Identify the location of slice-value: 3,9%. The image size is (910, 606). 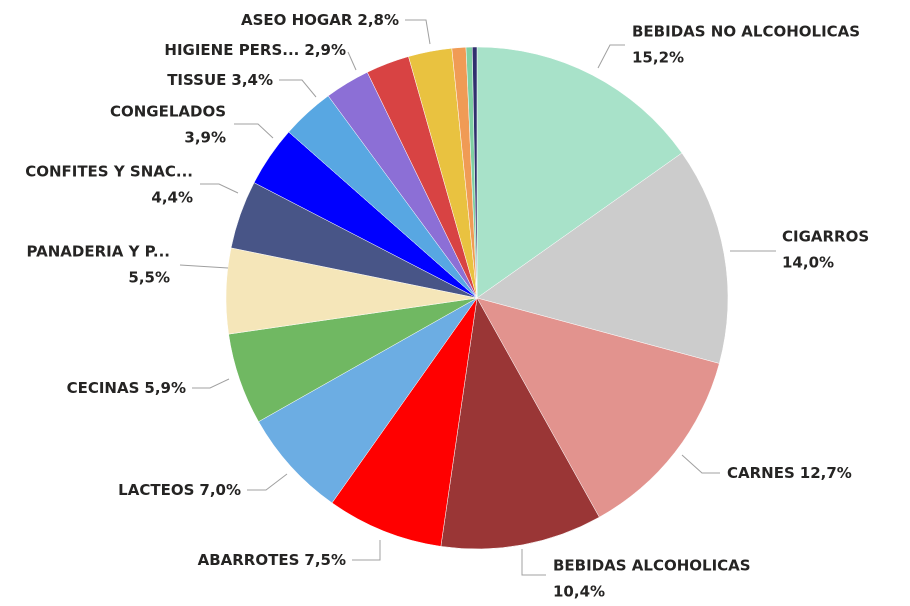
(205, 138).